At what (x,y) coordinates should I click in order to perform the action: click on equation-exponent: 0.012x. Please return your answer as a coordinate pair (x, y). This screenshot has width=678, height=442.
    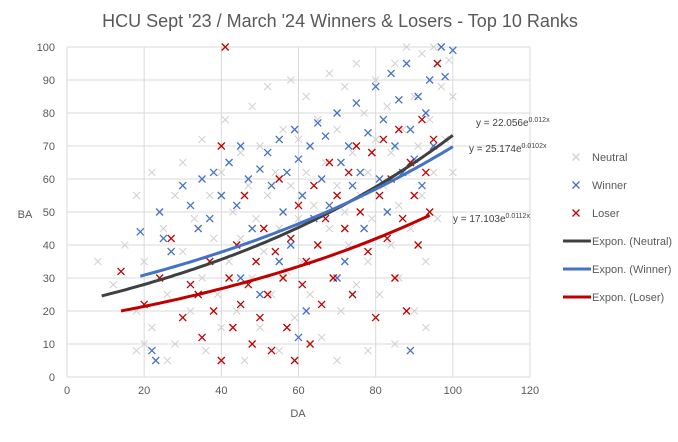
    Looking at the image, I should click on (540, 120).